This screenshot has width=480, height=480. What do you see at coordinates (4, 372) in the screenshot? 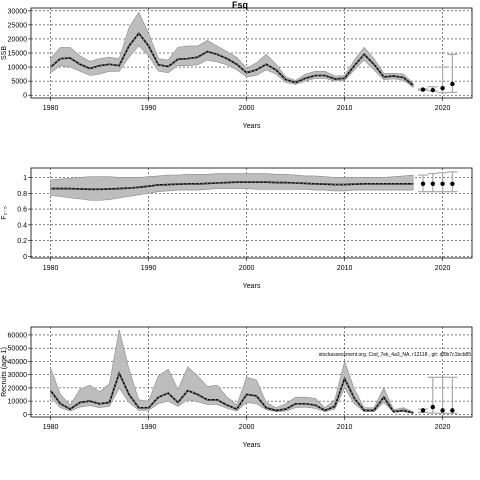
I see `y-axis-label: Recruits (age 1)` at bounding box center [4, 372].